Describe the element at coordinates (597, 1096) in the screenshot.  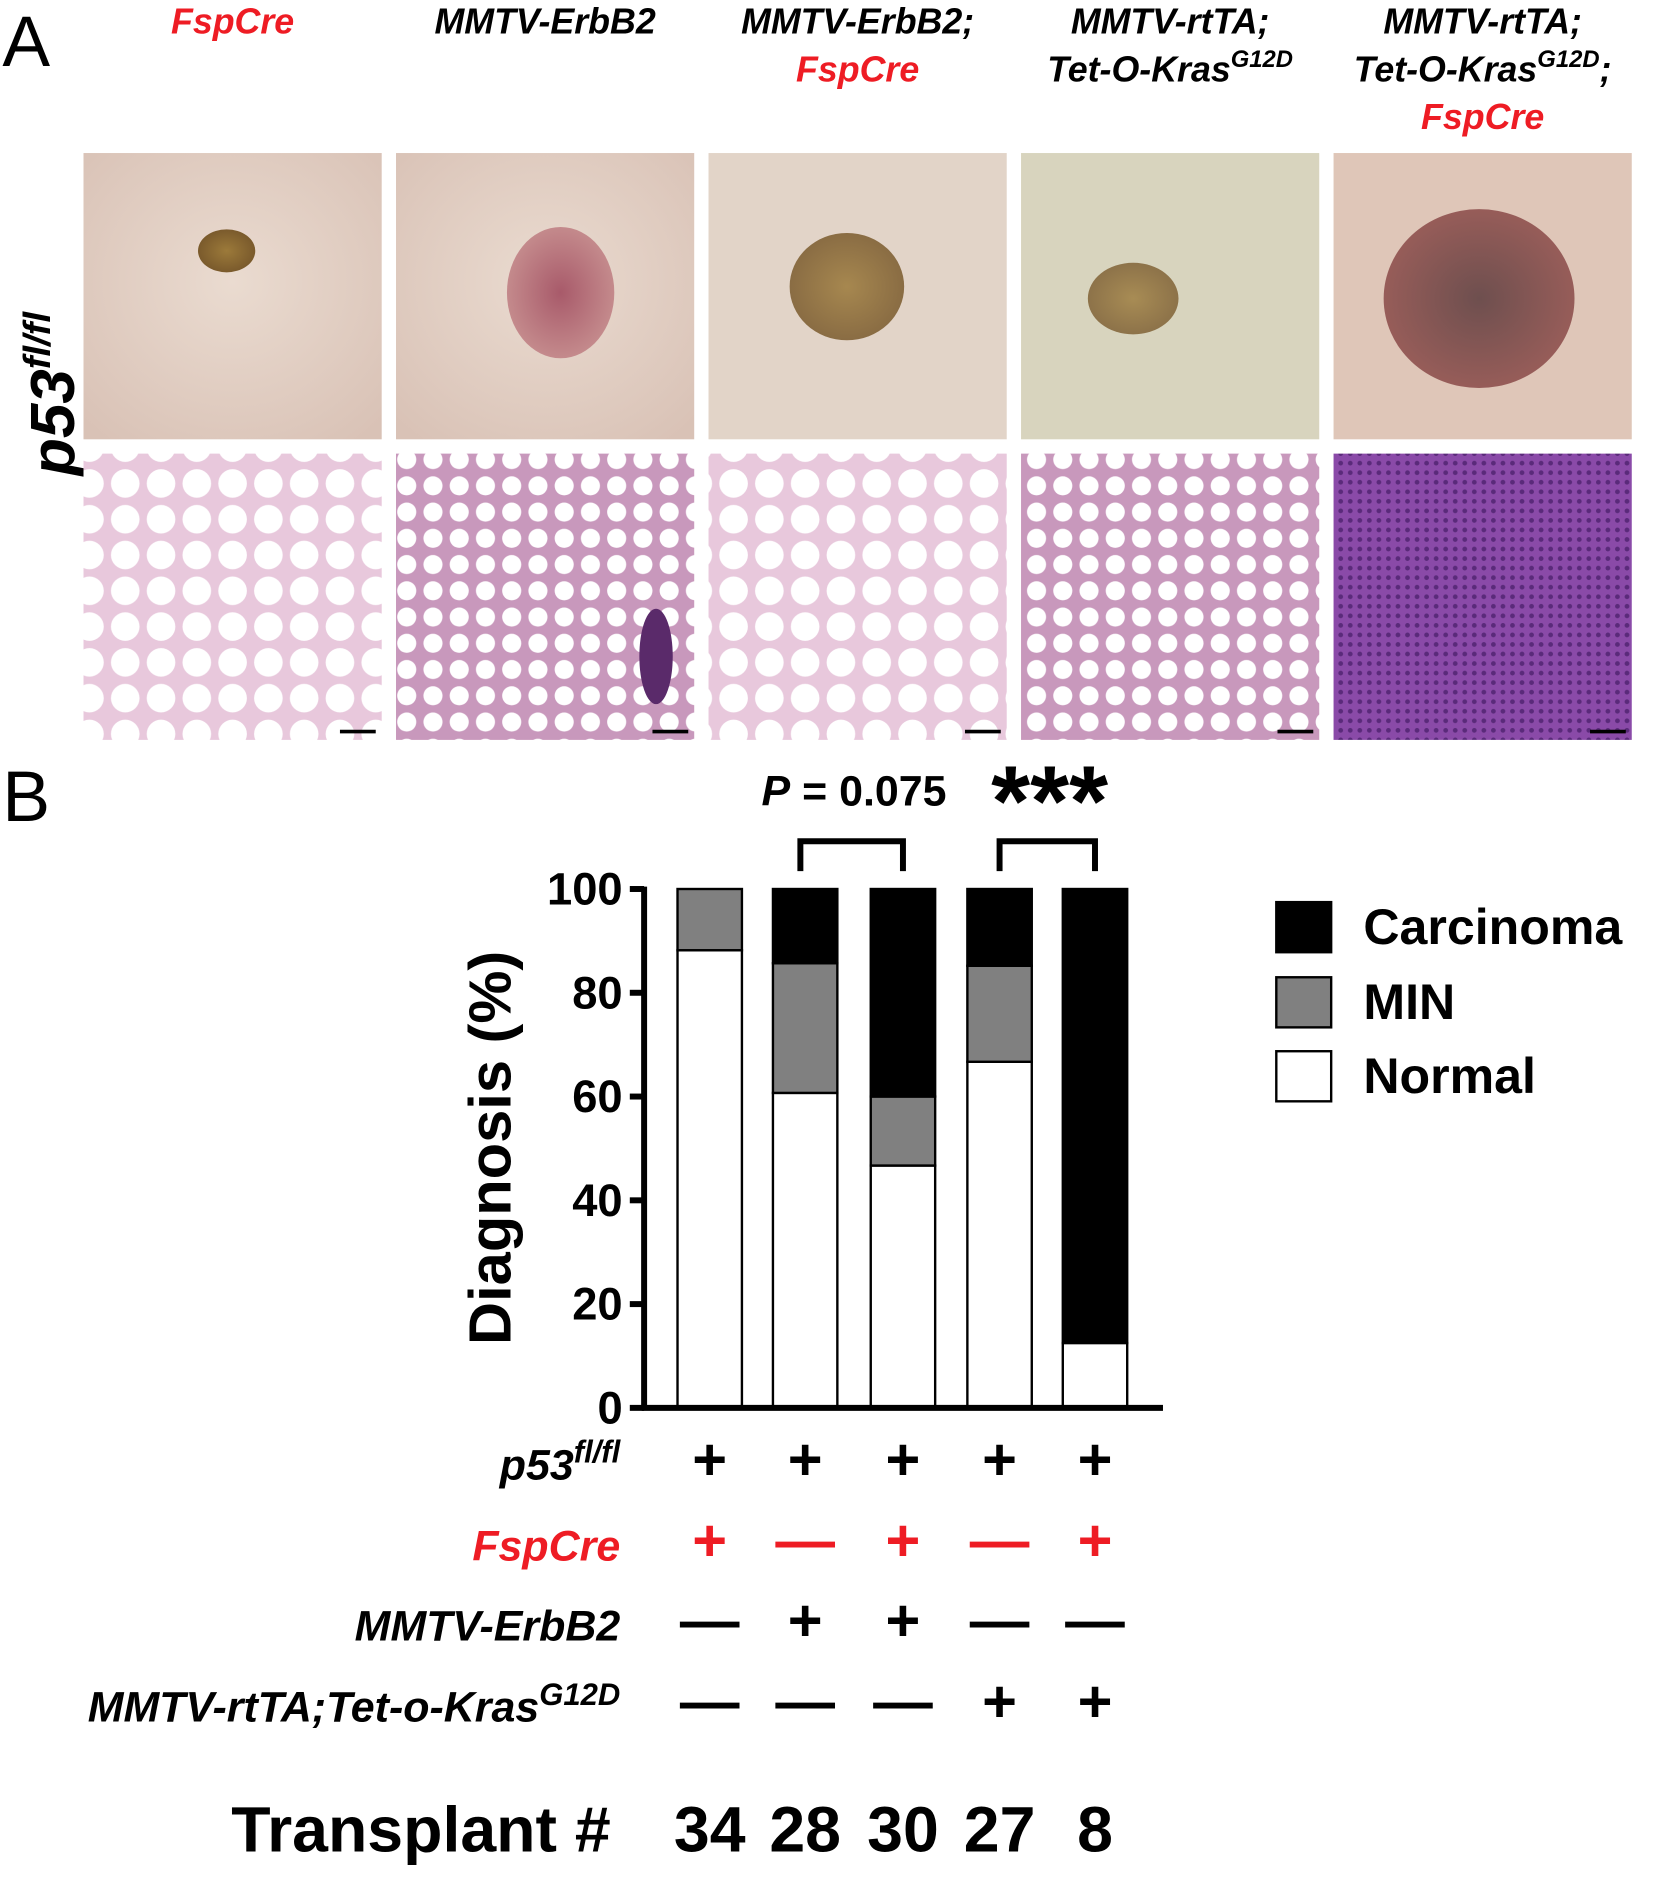
I see `y-tick-label: 60` at that location.